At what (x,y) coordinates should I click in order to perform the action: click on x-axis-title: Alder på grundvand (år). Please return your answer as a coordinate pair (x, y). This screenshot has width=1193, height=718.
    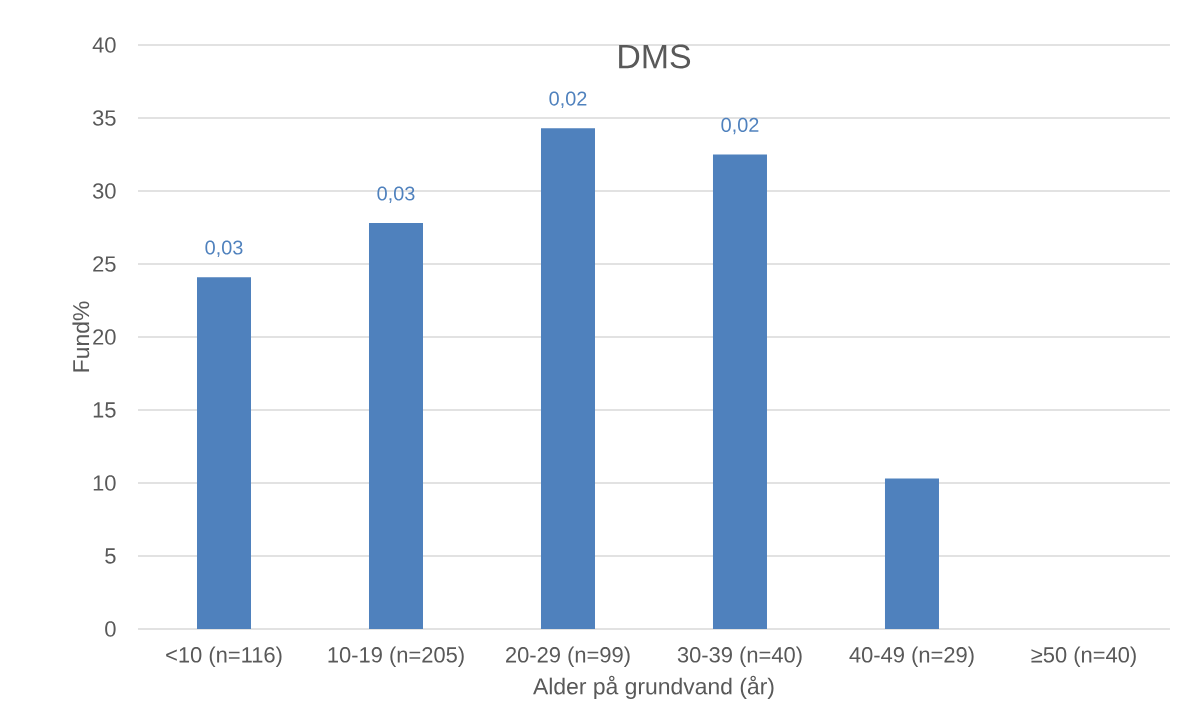
    Looking at the image, I should click on (653, 687).